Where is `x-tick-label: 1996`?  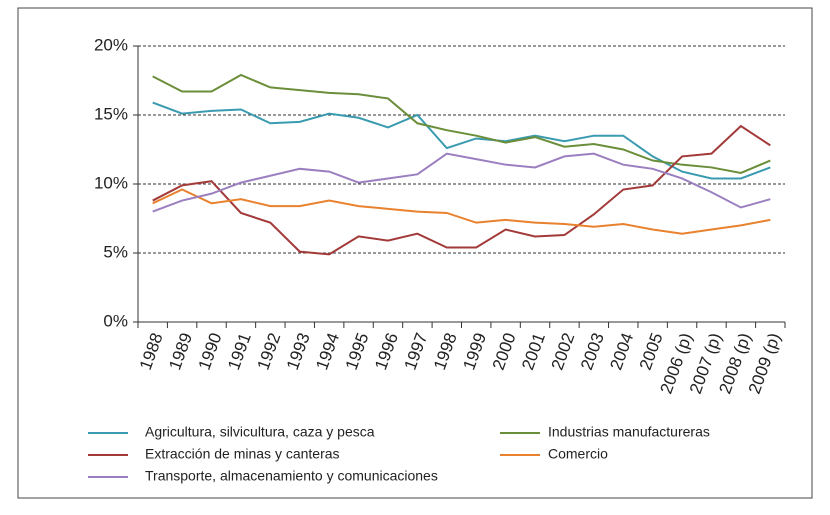 x-tick-label: 1996 is located at coordinates (386, 351).